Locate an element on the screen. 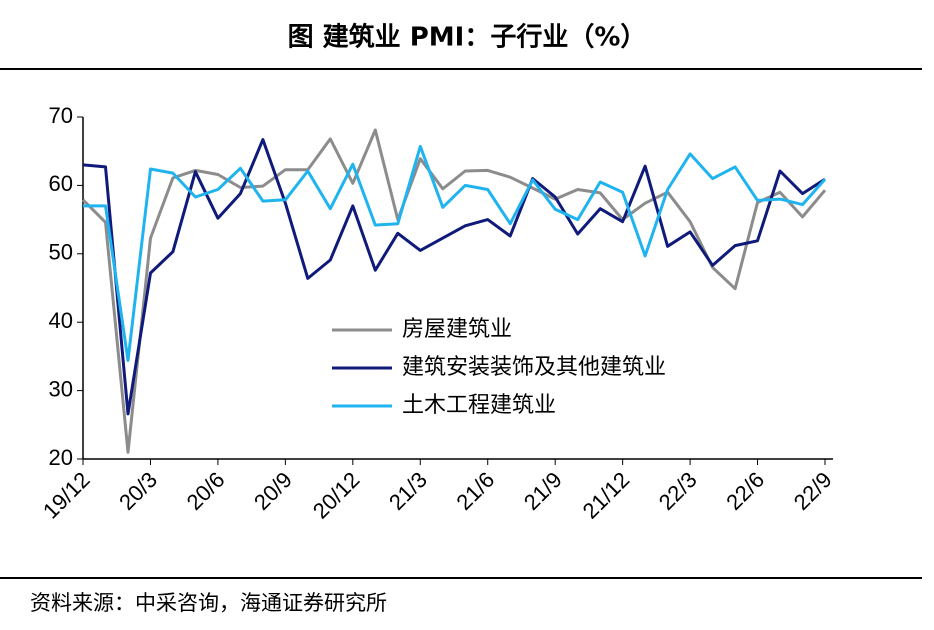  y-tick-label: 60 is located at coordinates (61, 183).